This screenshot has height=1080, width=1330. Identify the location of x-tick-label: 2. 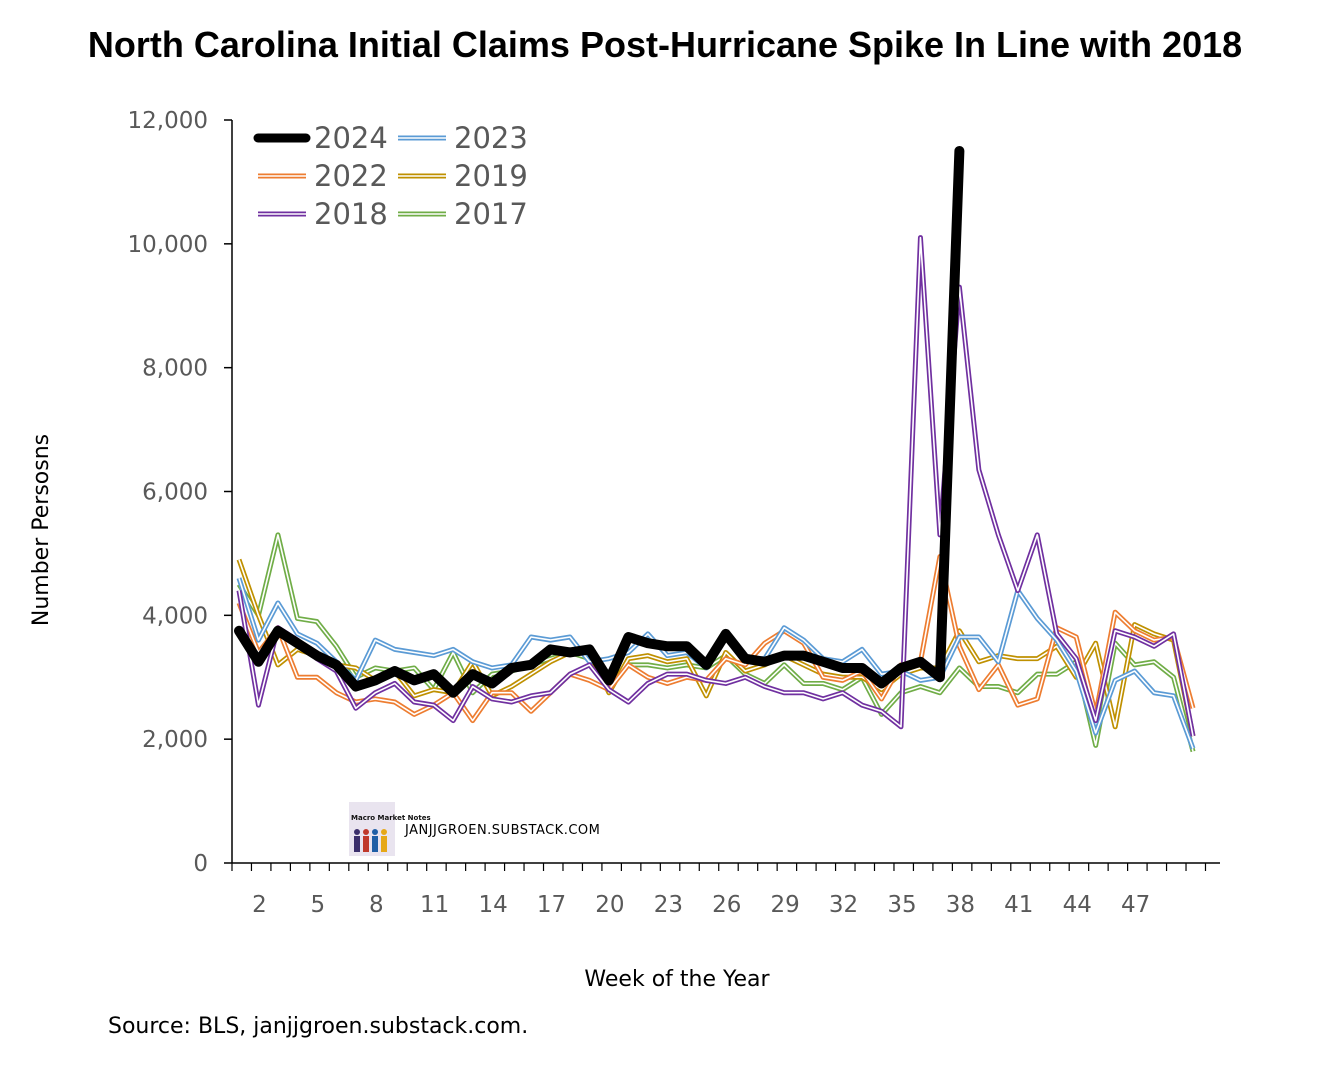
(259, 905).